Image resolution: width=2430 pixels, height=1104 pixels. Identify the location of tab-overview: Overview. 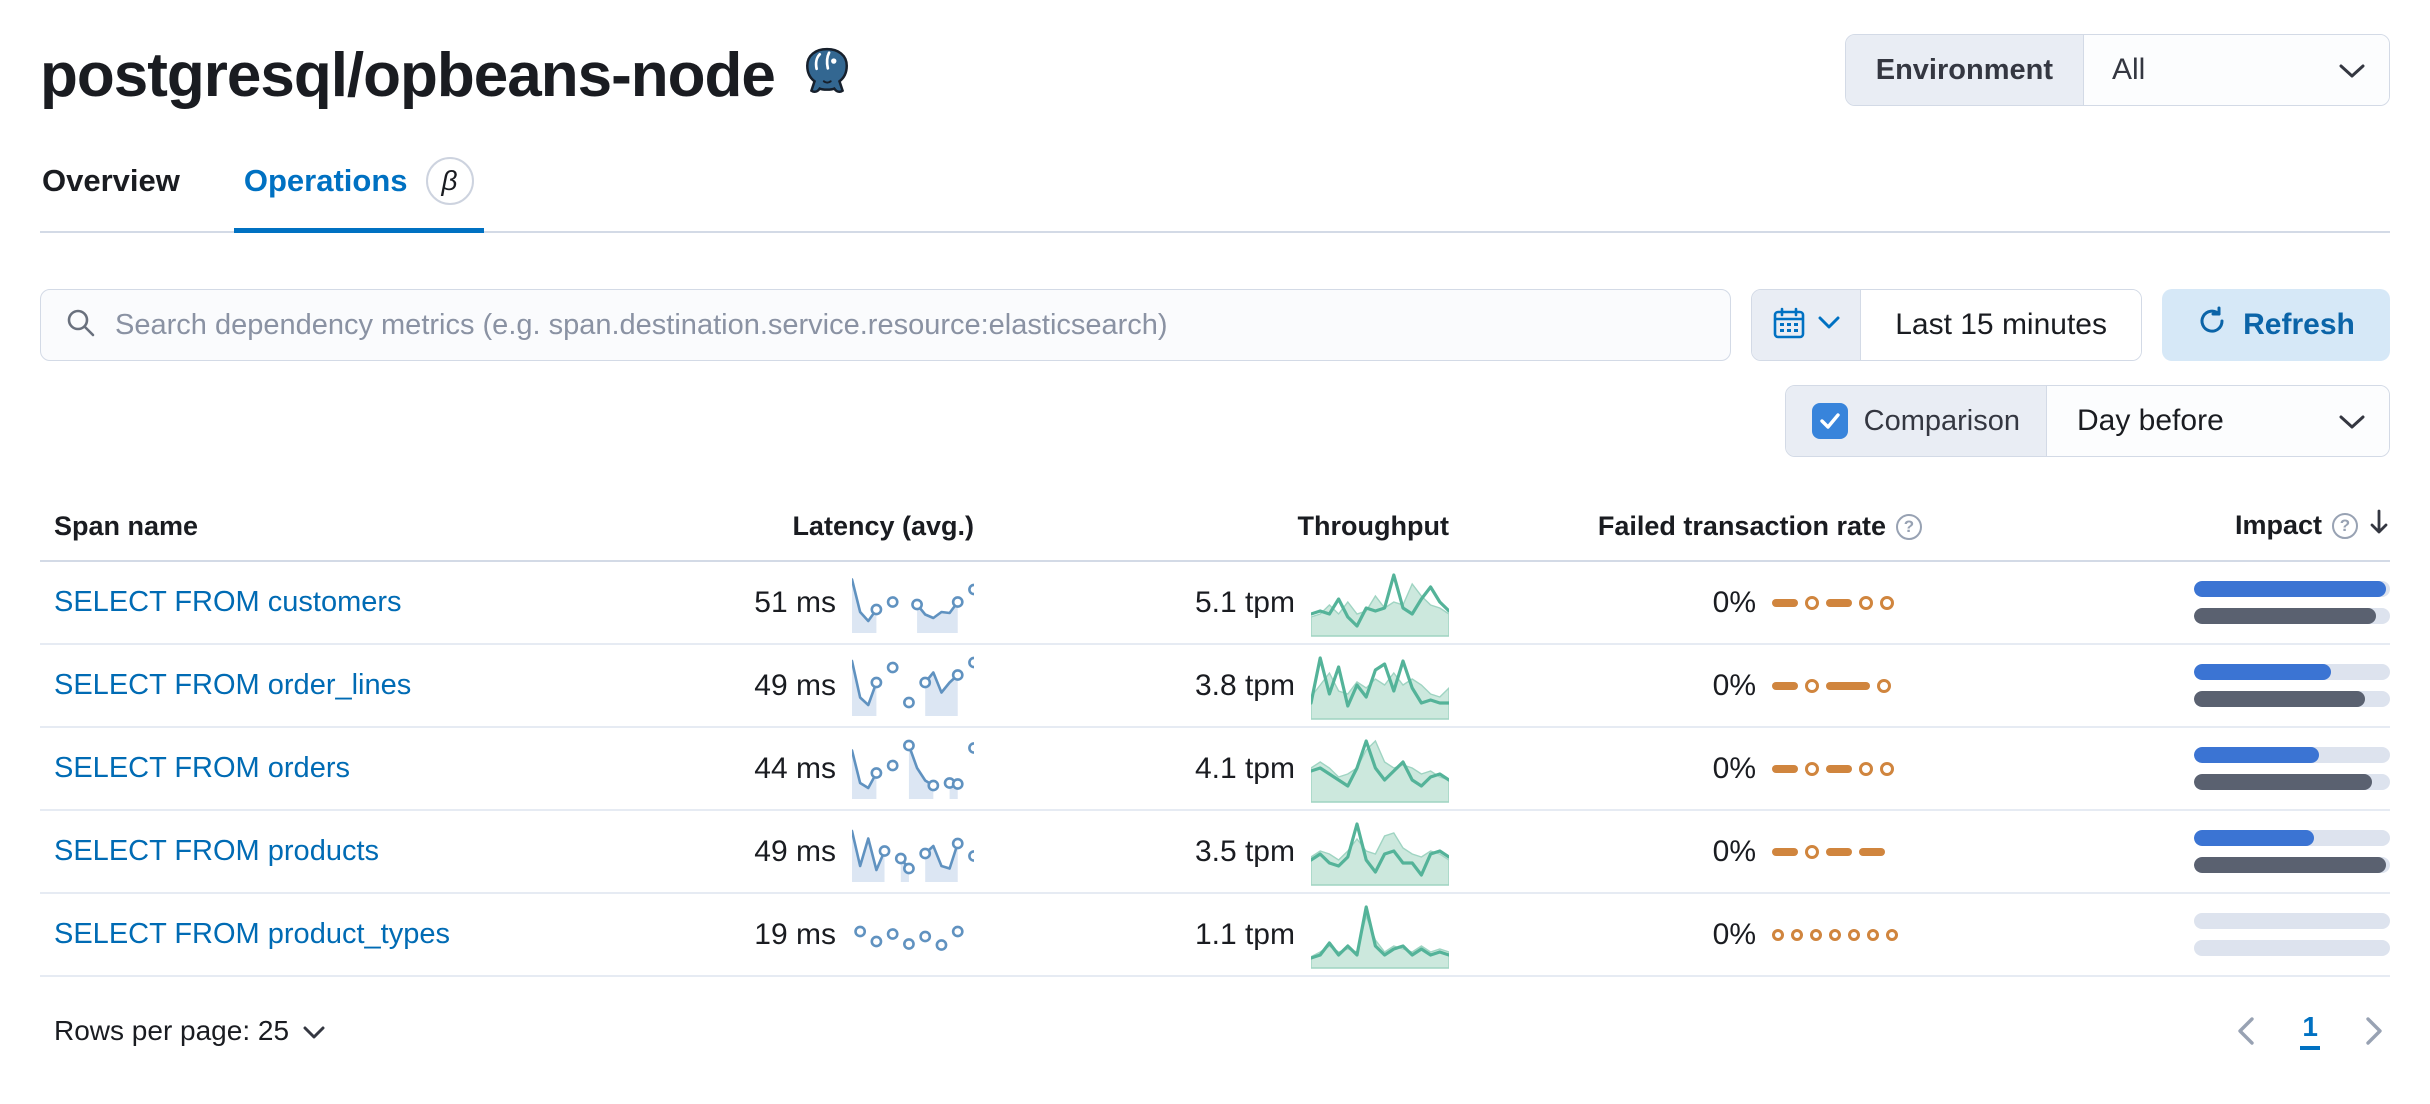
(111, 194).